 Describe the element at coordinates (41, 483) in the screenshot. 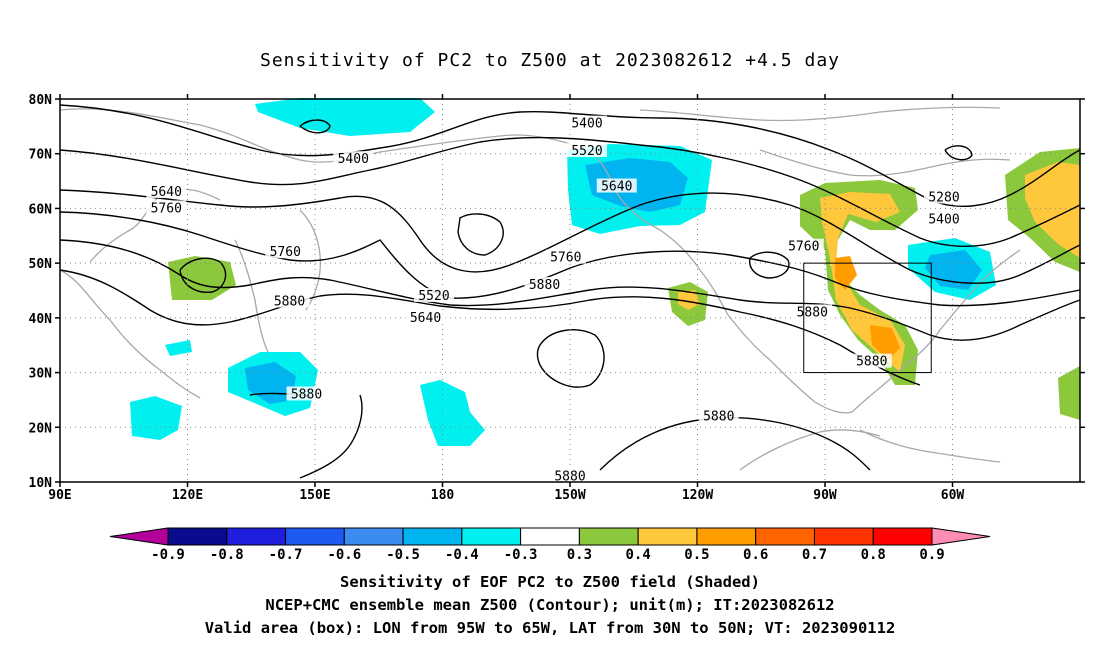

I see `lat-label: 10N` at that location.